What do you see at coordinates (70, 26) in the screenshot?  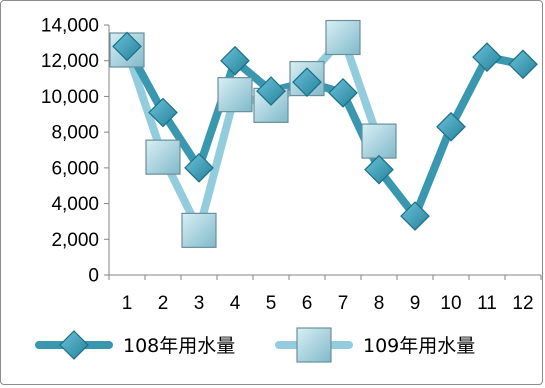 I see `y-tick-label: 14,000` at bounding box center [70, 26].